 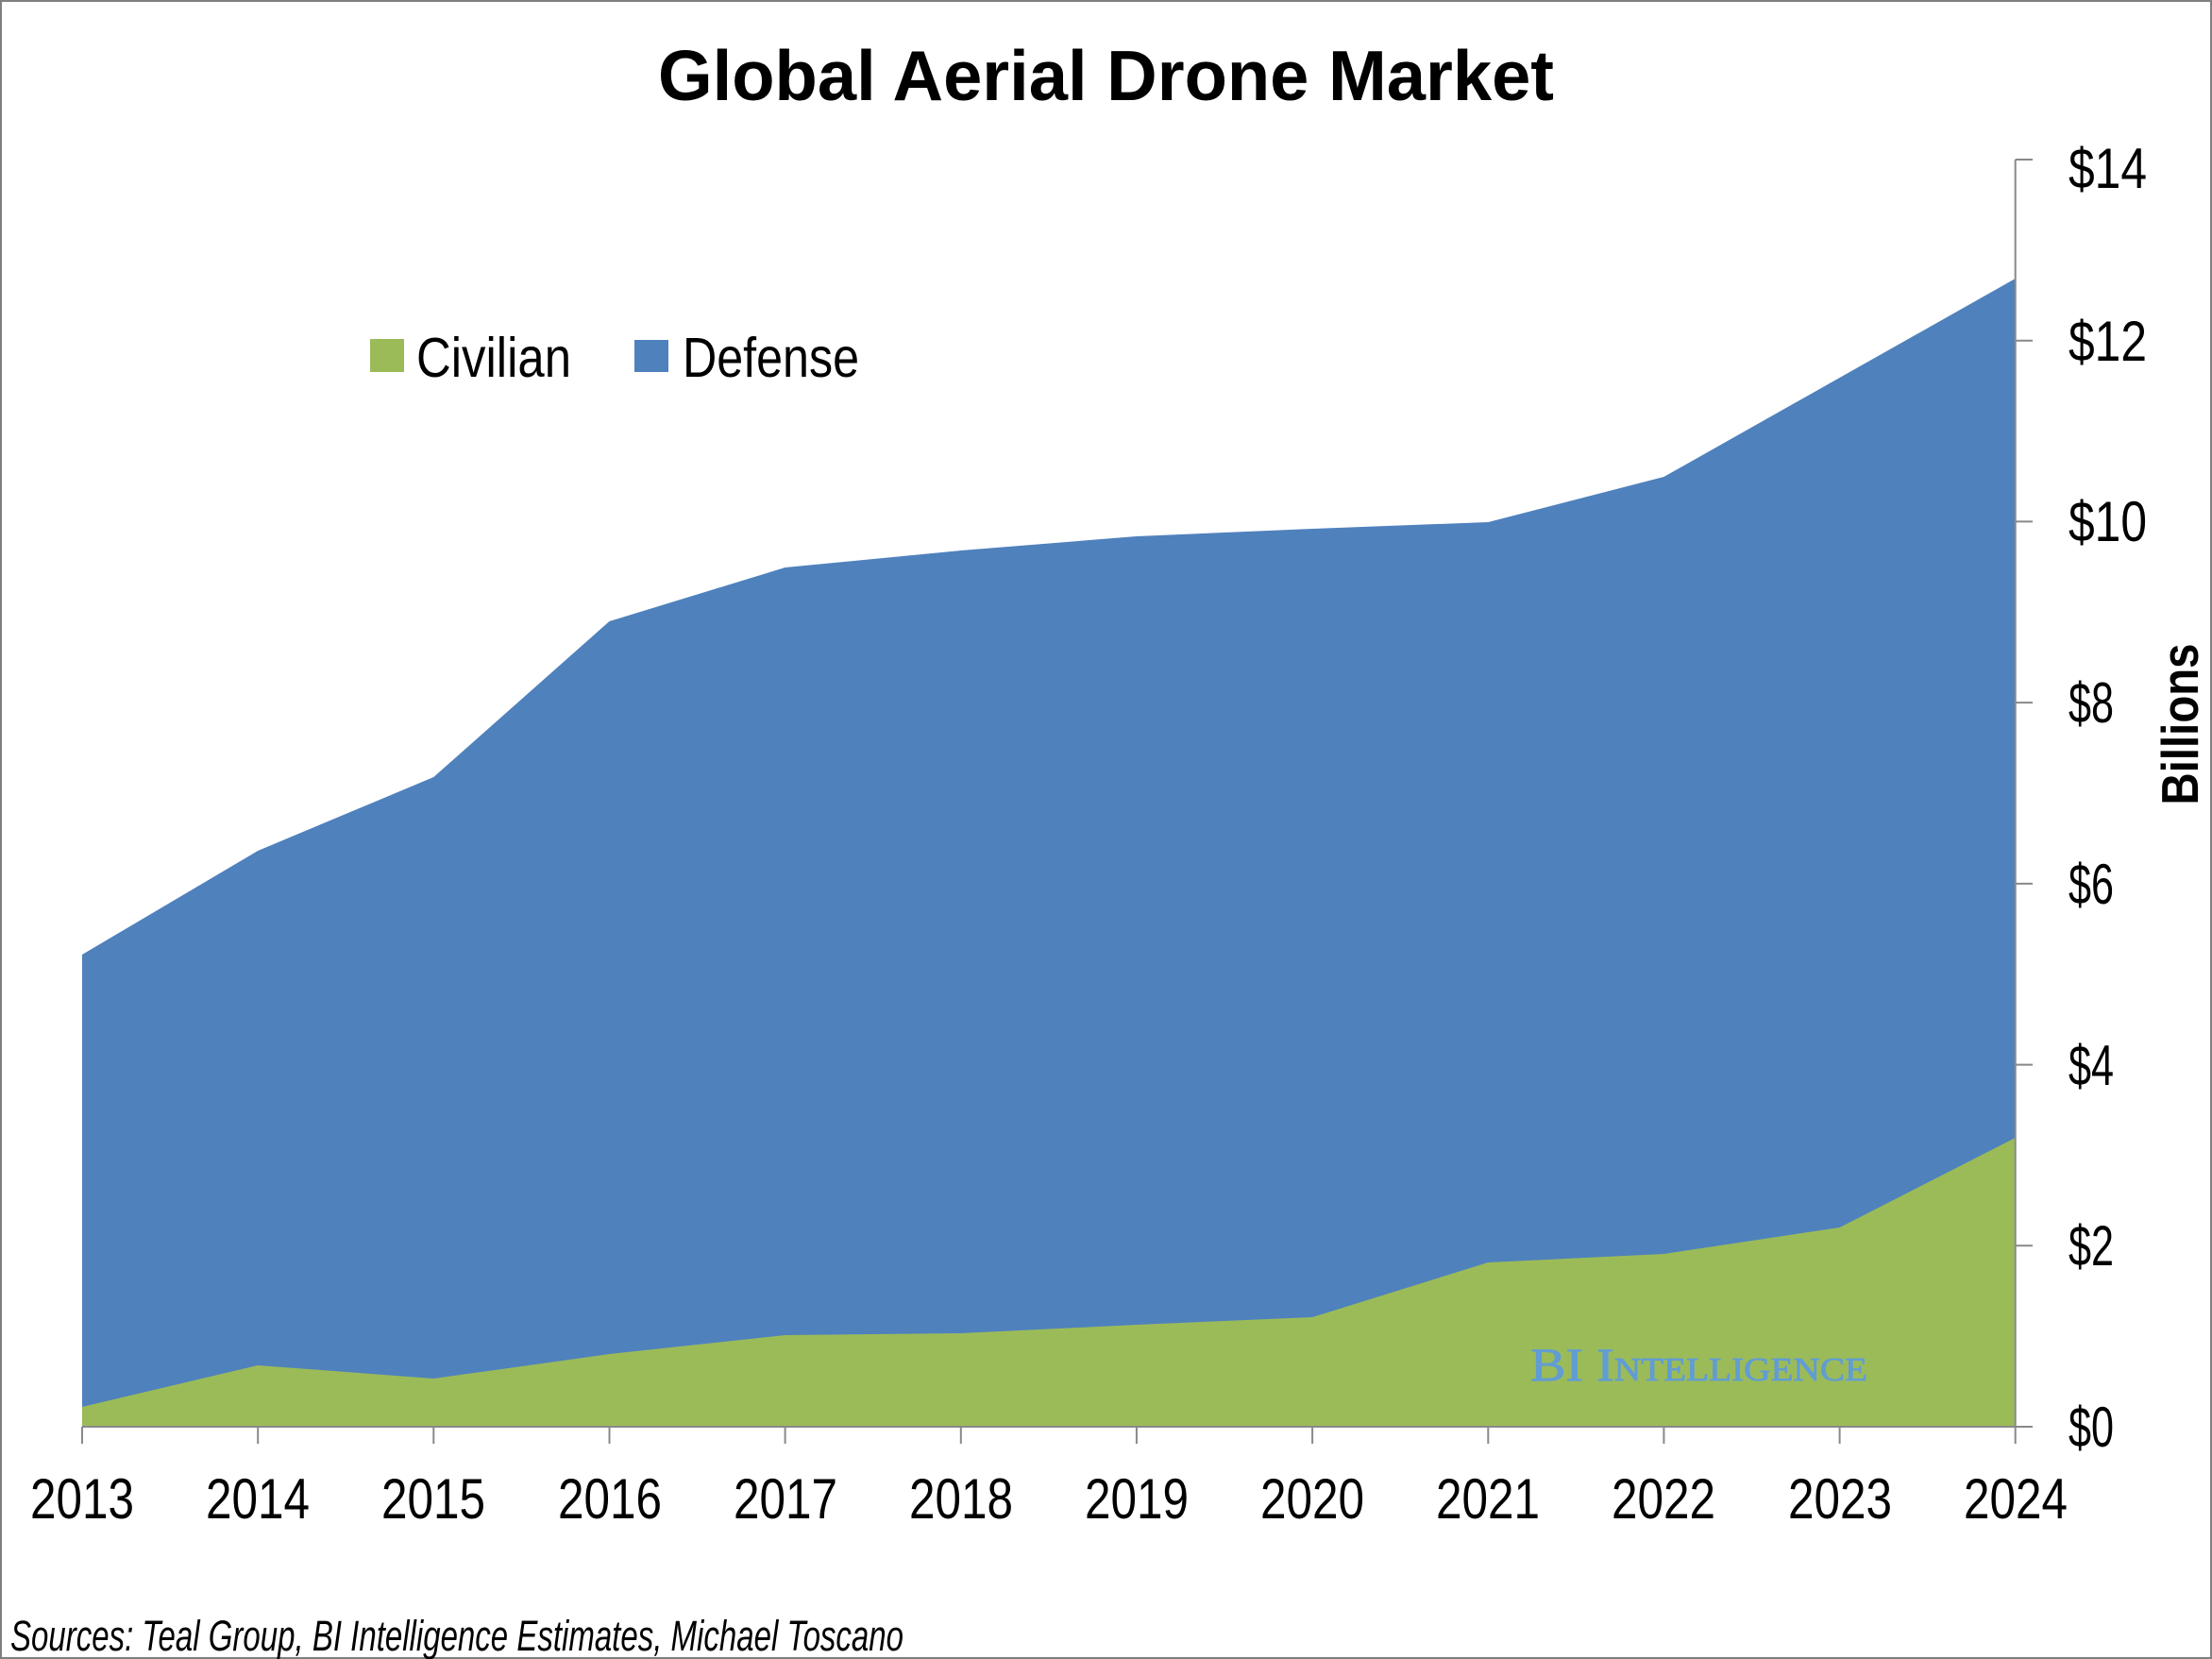 What do you see at coordinates (82, 1499) in the screenshot?
I see `svg-text: 2013` at bounding box center [82, 1499].